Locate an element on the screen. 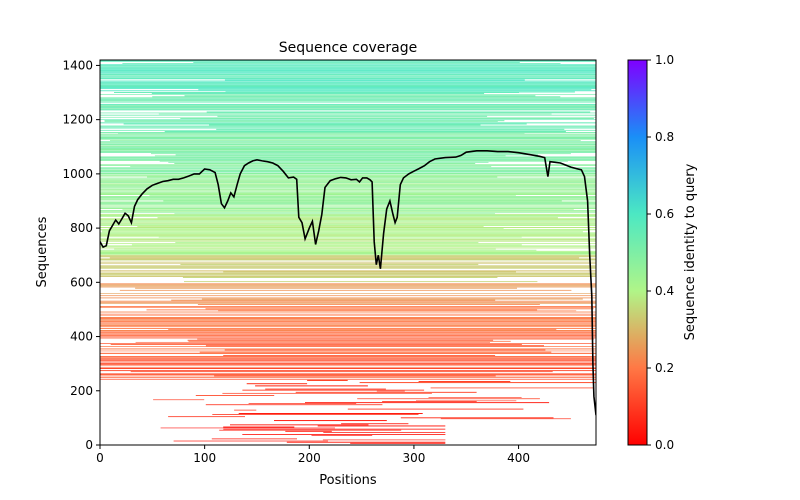 The height and width of the screenshot is (500, 800). x-tick-label: 300 is located at coordinates (413, 458).